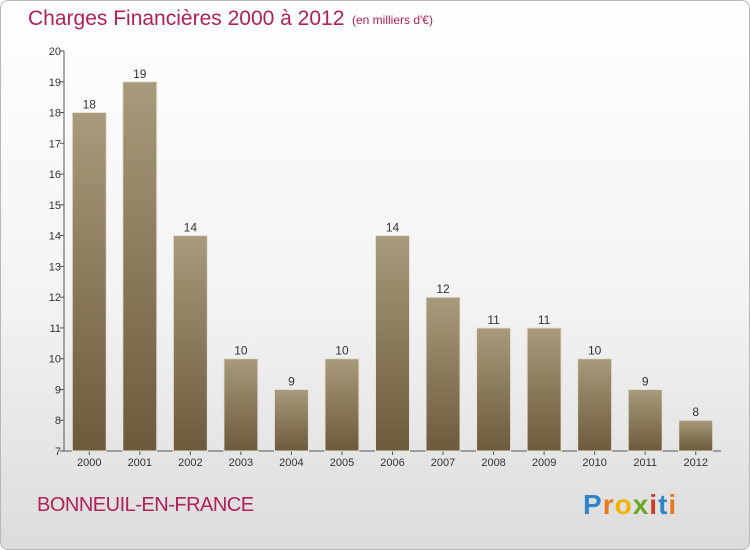  I want to click on y-tick-label: 15, so click(55, 206).